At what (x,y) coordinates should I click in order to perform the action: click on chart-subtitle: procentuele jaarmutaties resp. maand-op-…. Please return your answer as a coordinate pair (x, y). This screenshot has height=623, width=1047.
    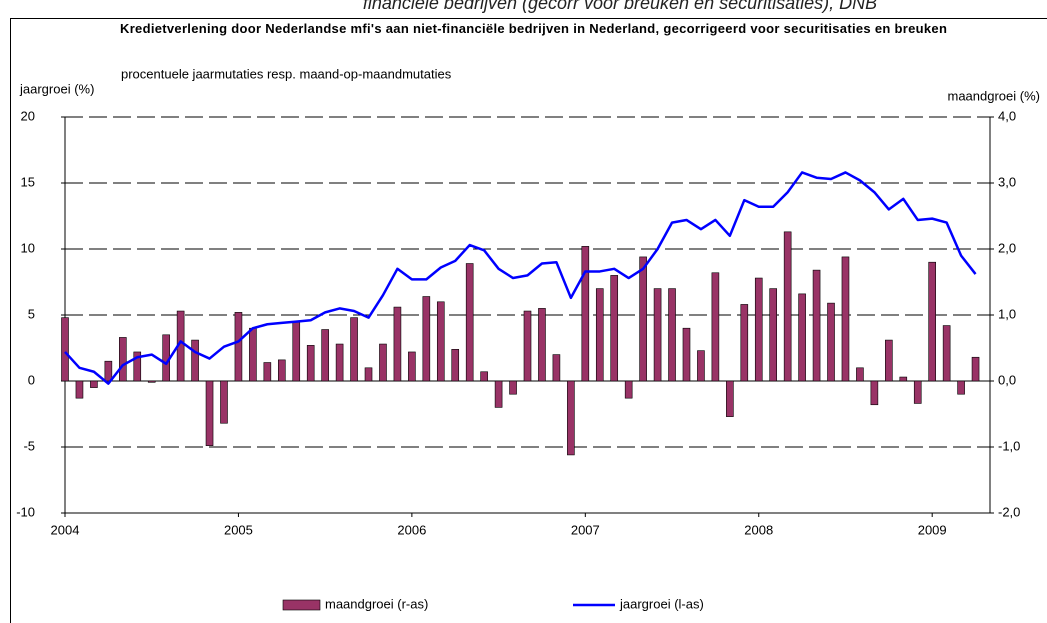
    Looking at the image, I should click on (286, 73).